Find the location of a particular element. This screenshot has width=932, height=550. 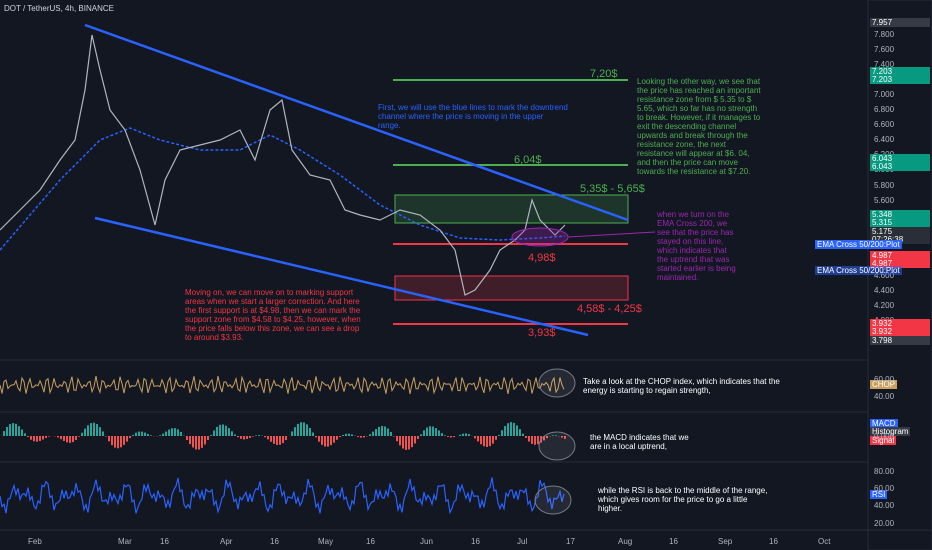

pane-label: RSI is located at coordinates (879, 494).